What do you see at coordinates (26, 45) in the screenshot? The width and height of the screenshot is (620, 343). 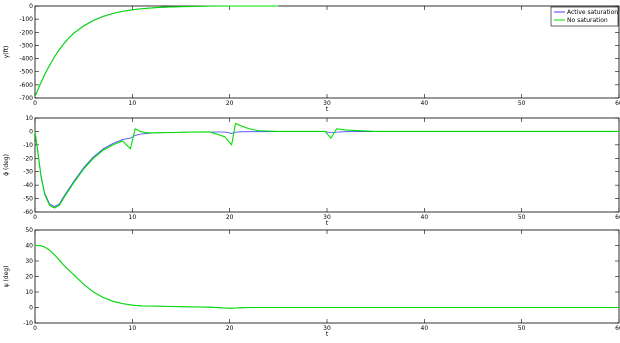 I see `y-tick-label: -300` at bounding box center [26, 45].